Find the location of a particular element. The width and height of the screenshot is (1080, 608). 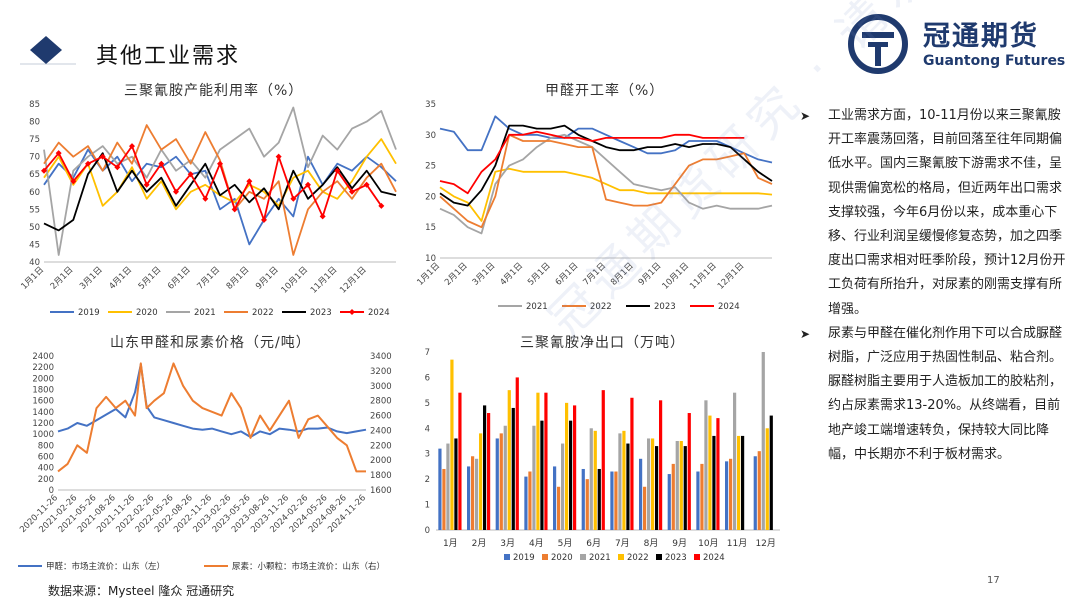

y-tick-label: 3200 is located at coordinates (381, 372).